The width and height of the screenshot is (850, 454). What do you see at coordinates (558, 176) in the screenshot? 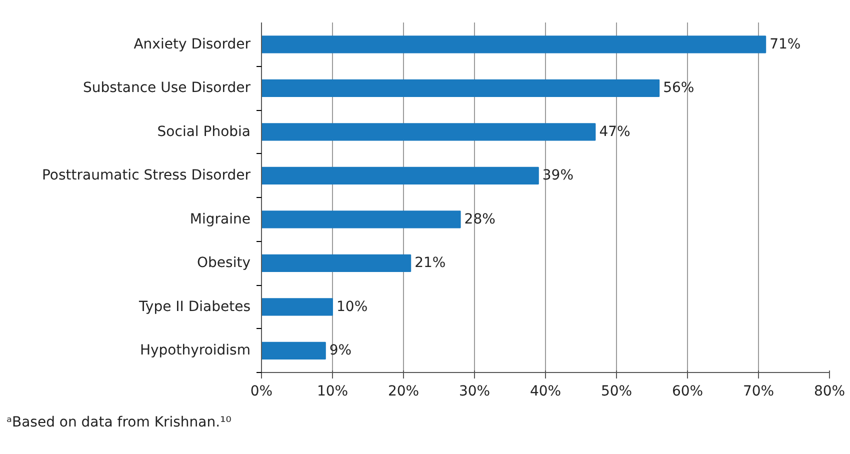
I see `data-label: 39%` at bounding box center [558, 176].